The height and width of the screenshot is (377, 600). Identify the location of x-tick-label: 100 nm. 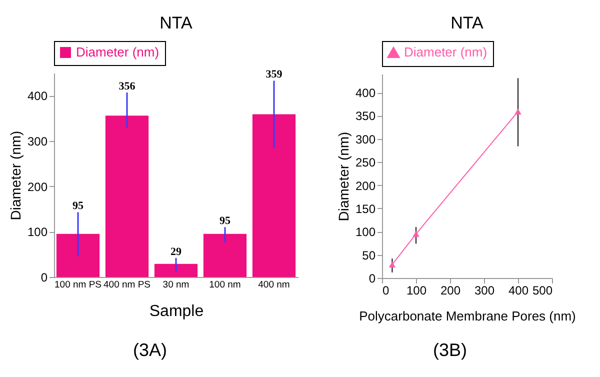
(225, 285).